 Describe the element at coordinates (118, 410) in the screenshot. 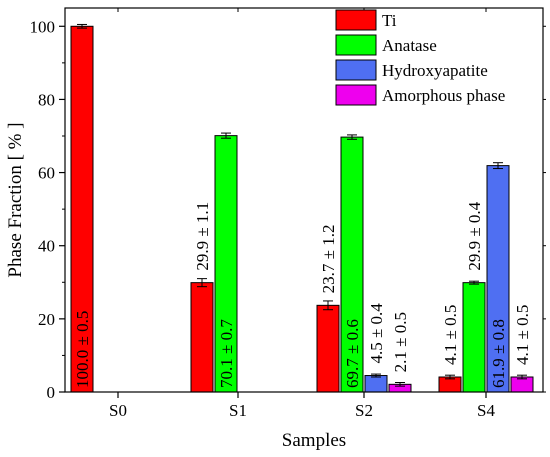

I see `x-tick-label-s0: S0` at that location.